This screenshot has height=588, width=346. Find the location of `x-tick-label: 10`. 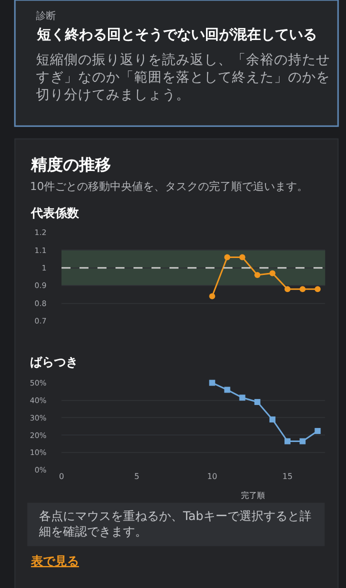

x-tick-label: 10 is located at coordinates (212, 477).